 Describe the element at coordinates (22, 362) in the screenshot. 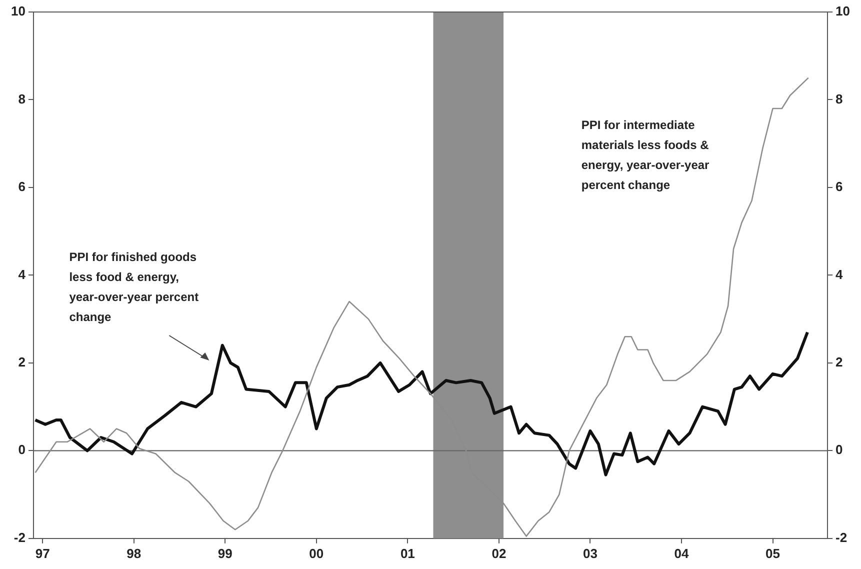

I see `y-tick-label: 2` at that location.